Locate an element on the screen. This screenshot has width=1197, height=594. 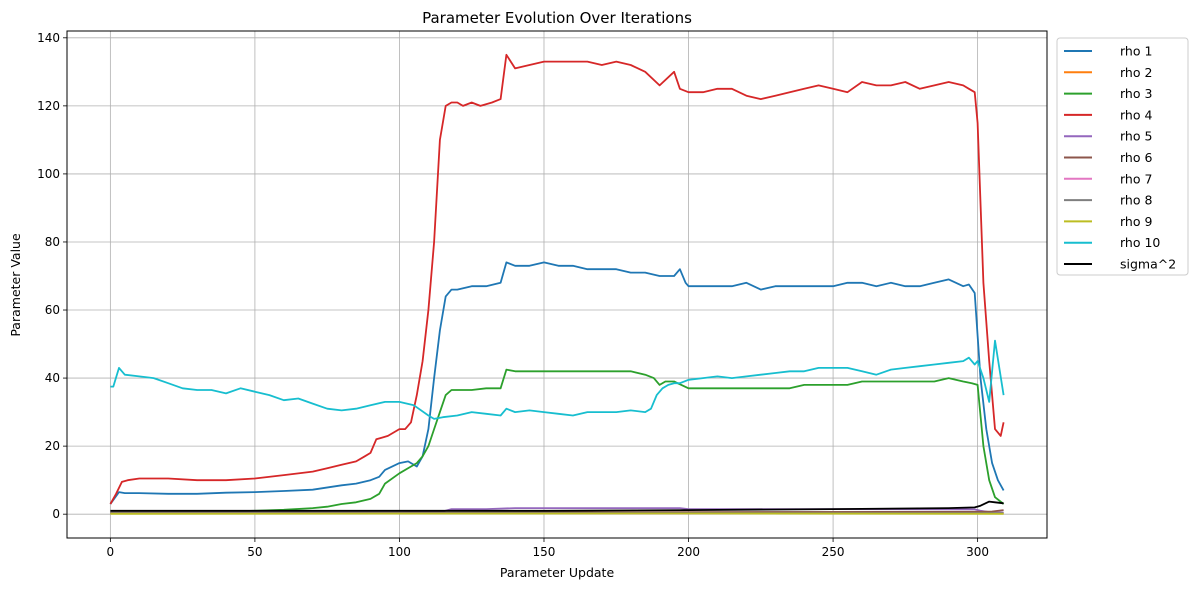
x-tick-label: 250 is located at coordinates (833, 552).